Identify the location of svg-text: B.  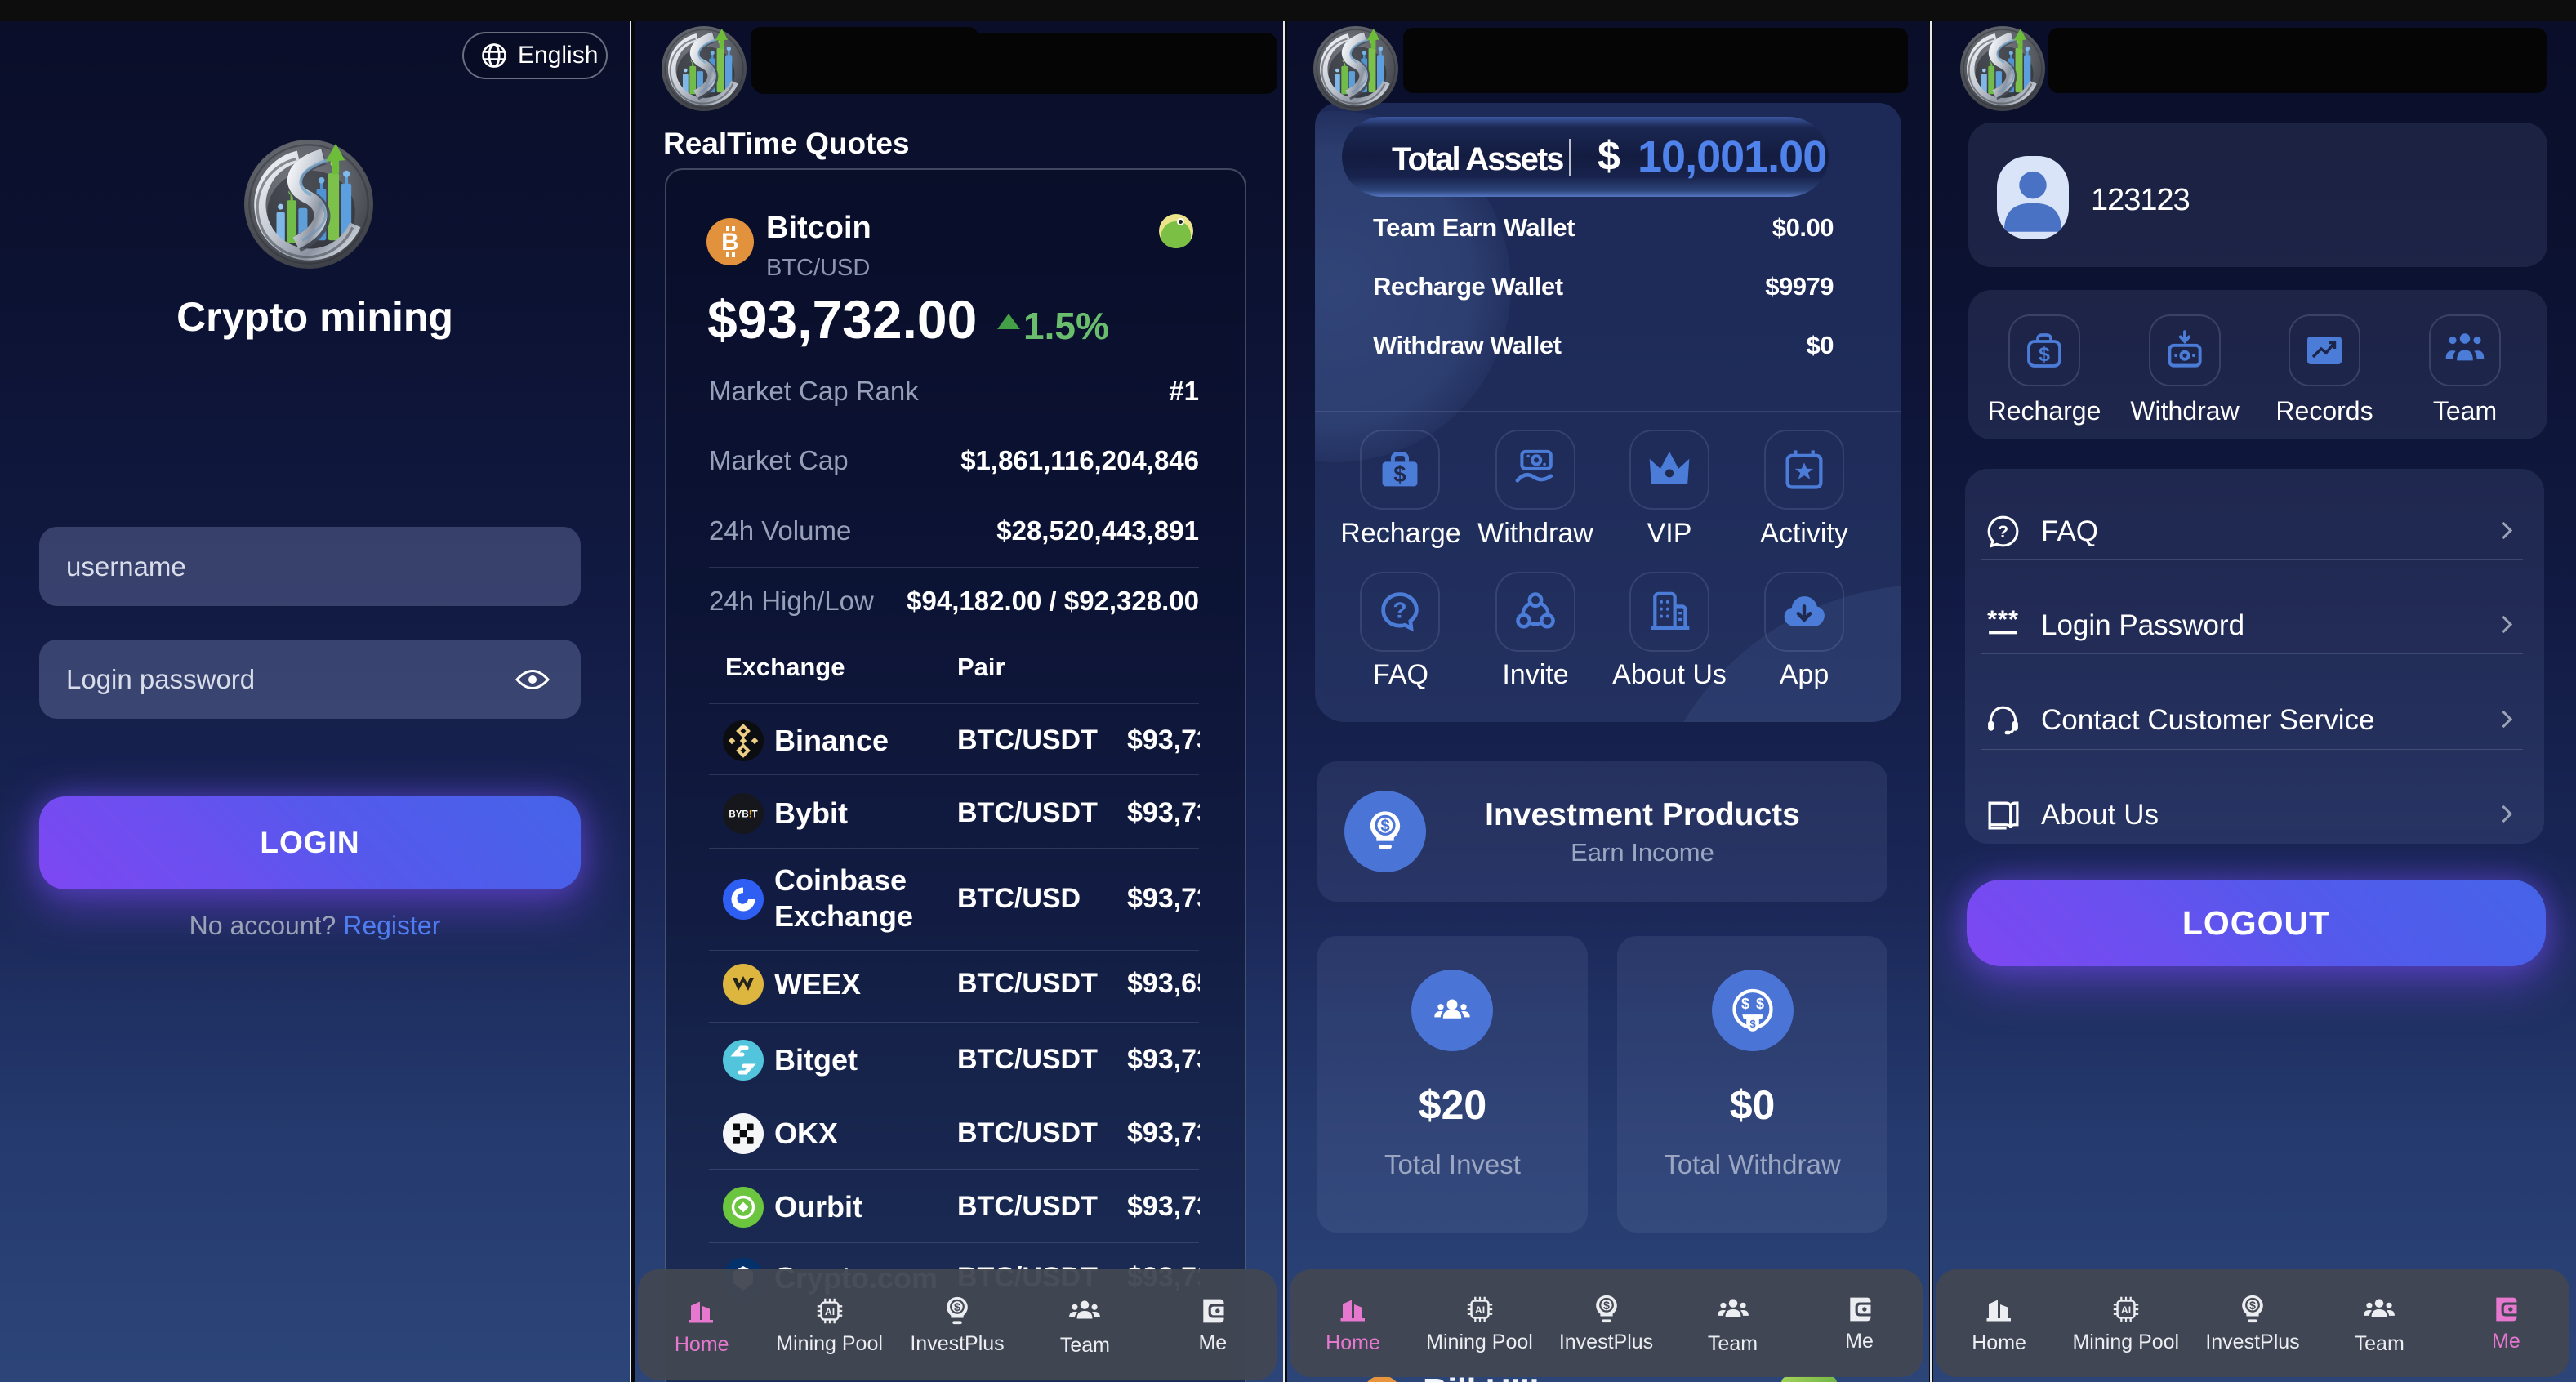
(730, 242).